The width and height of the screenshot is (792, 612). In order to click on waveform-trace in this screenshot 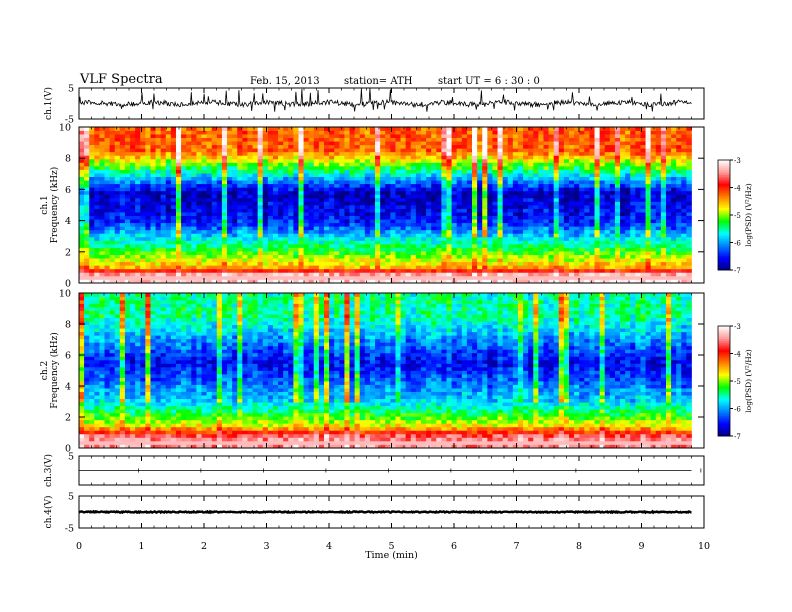, I will do `click(385, 100)`.